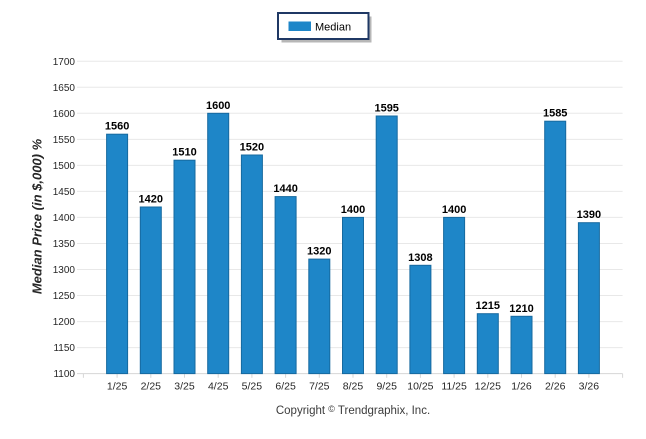  What do you see at coordinates (555, 114) in the screenshot?
I see `svg-text: 1585` at bounding box center [555, 114].